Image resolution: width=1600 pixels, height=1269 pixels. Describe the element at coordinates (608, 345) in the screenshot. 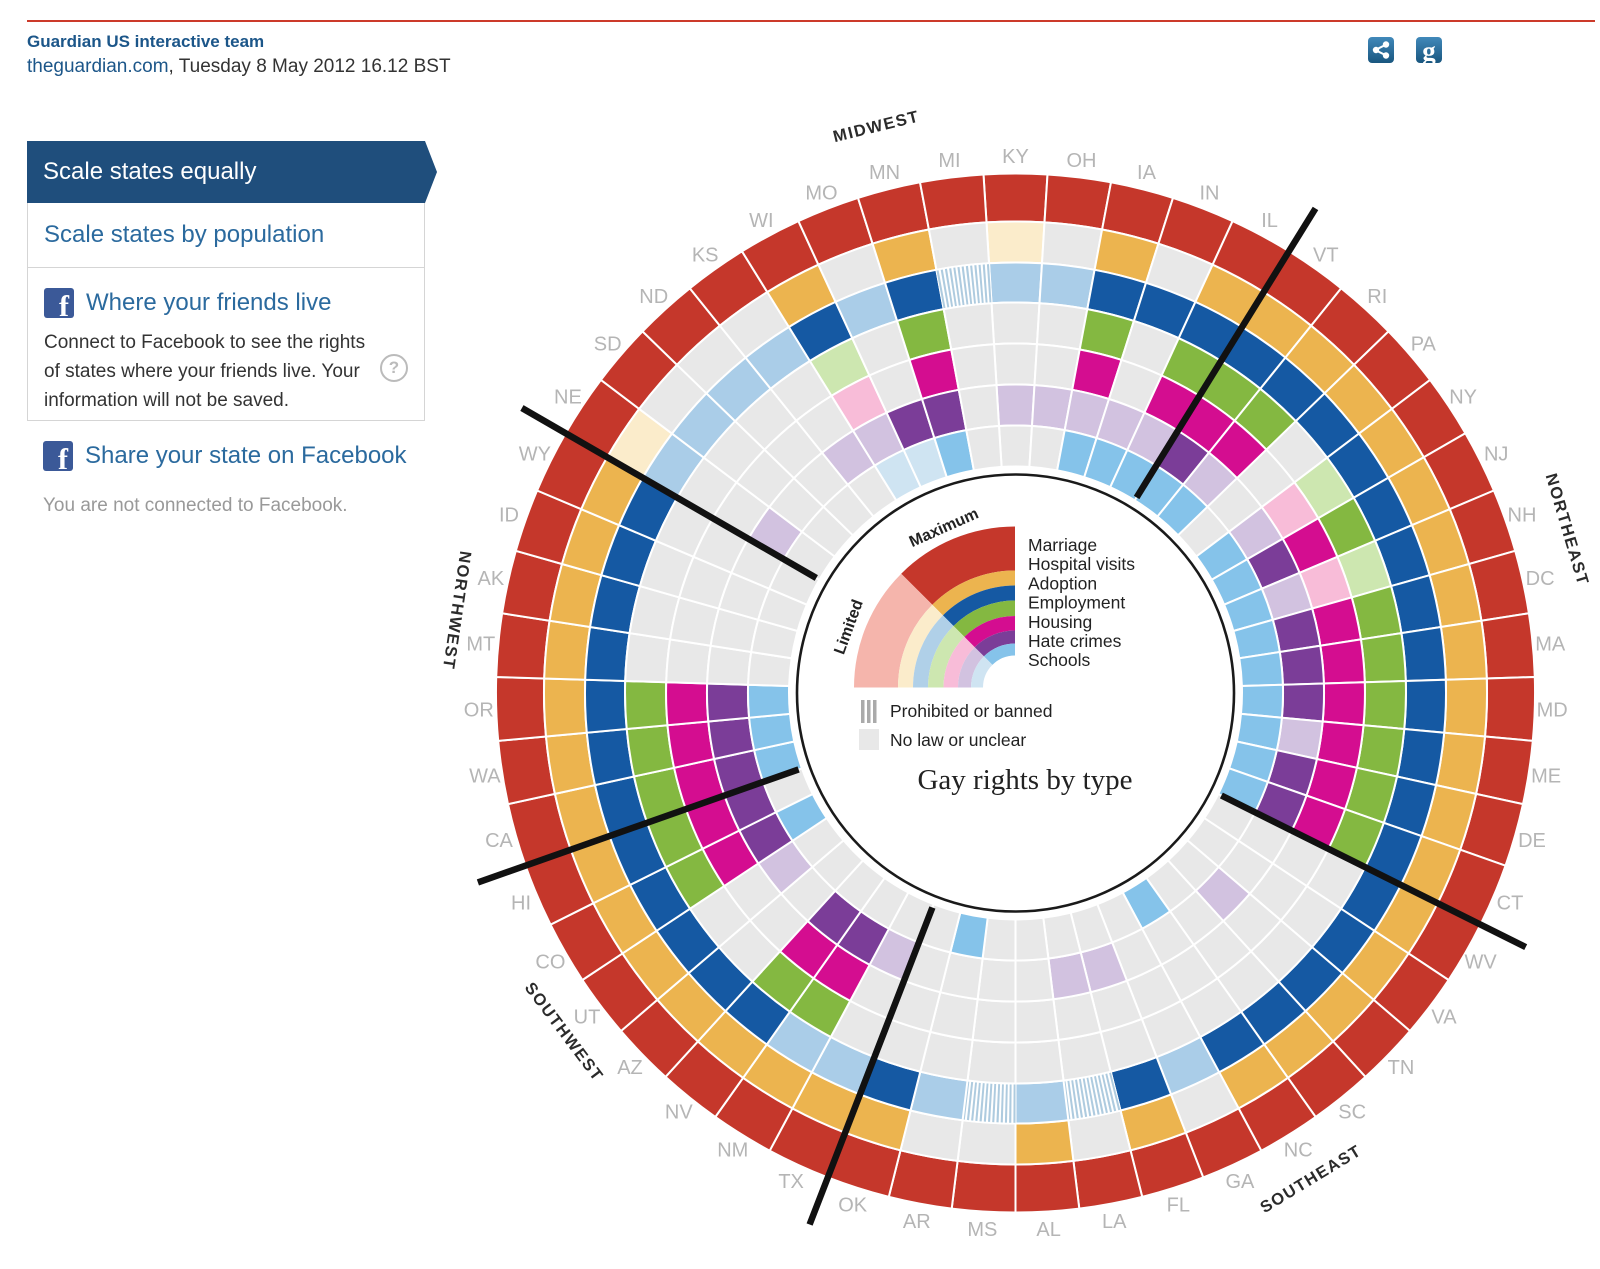

I see `svg-text: SD` at that location.